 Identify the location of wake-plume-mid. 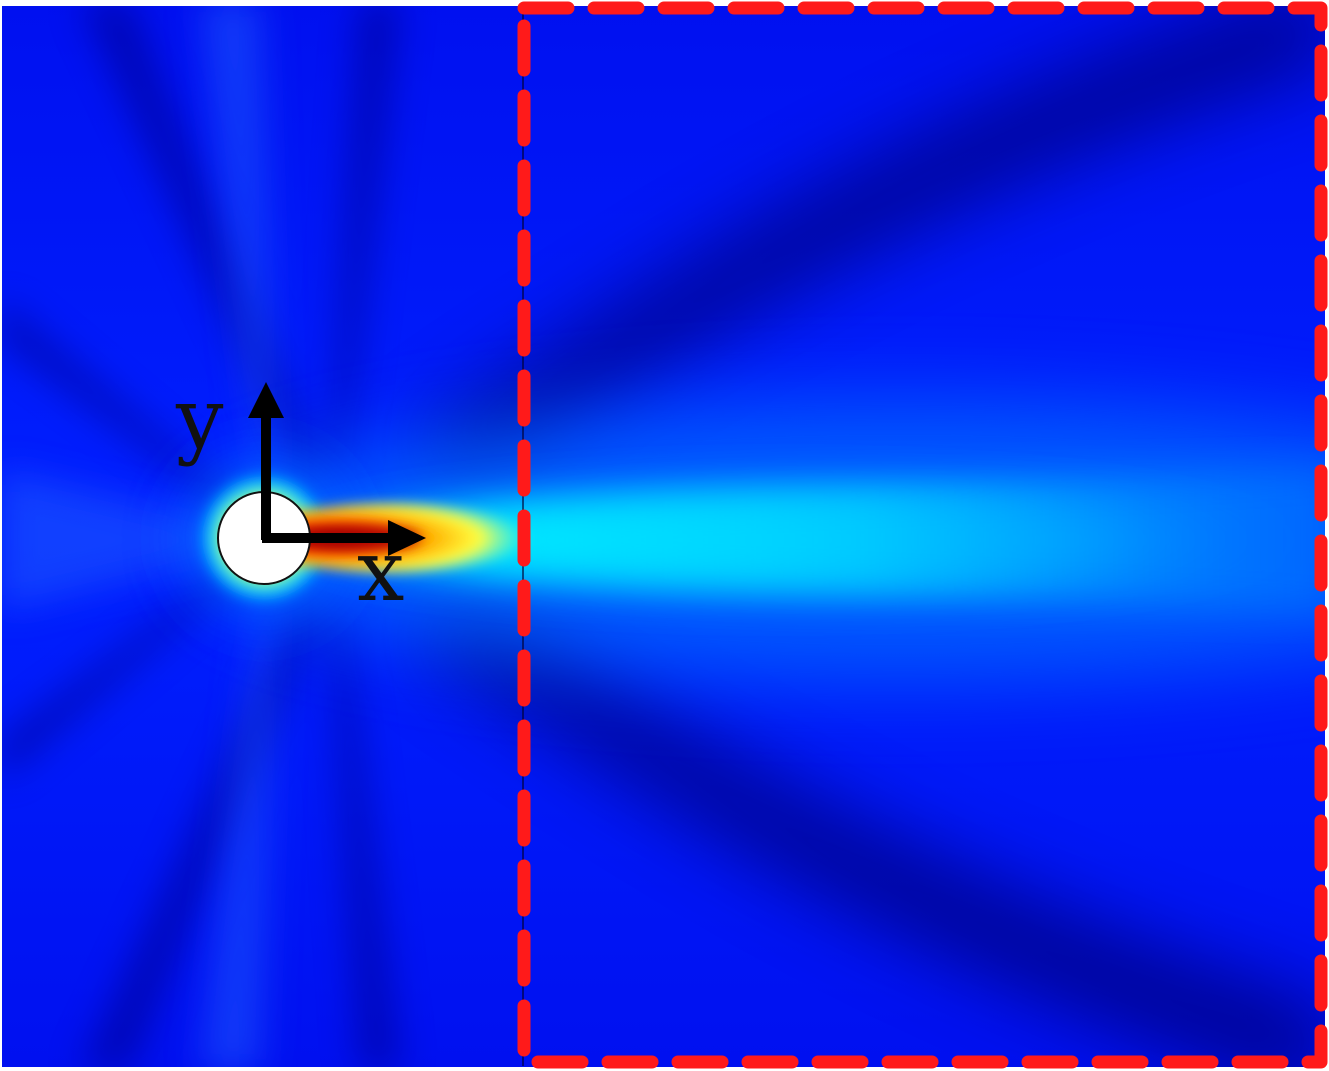
(812, 540).